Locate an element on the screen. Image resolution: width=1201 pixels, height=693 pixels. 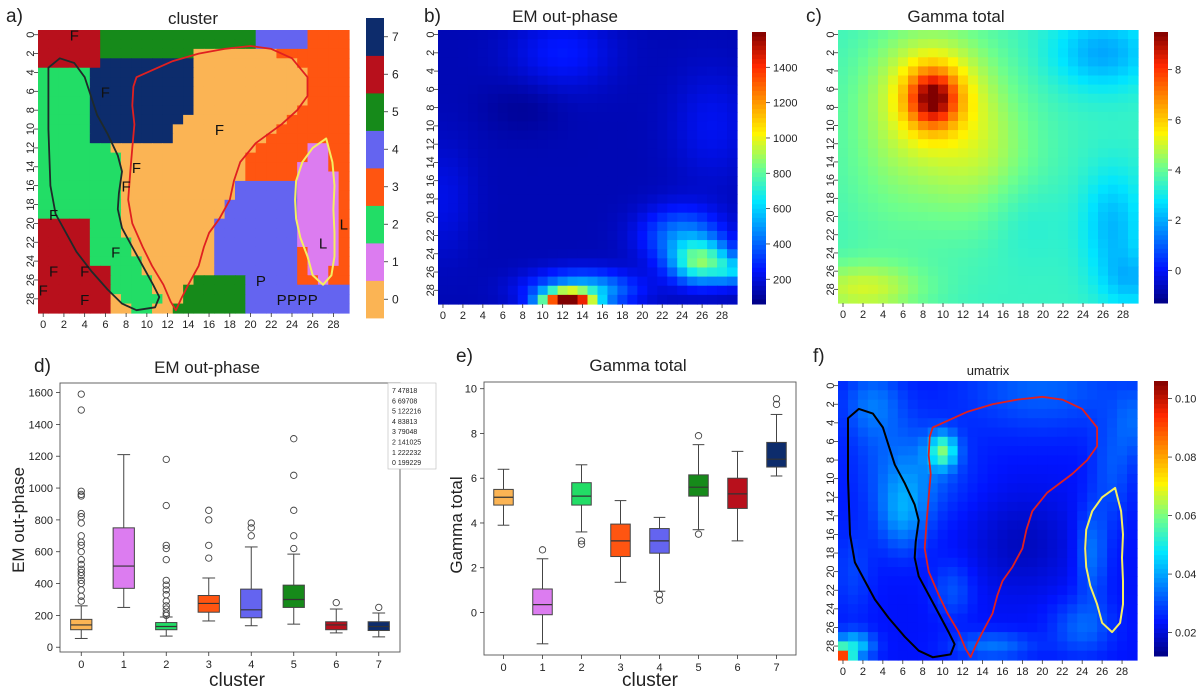
panel-a-colorbar-tick-label: 7 is located at coordinates (395, 37).